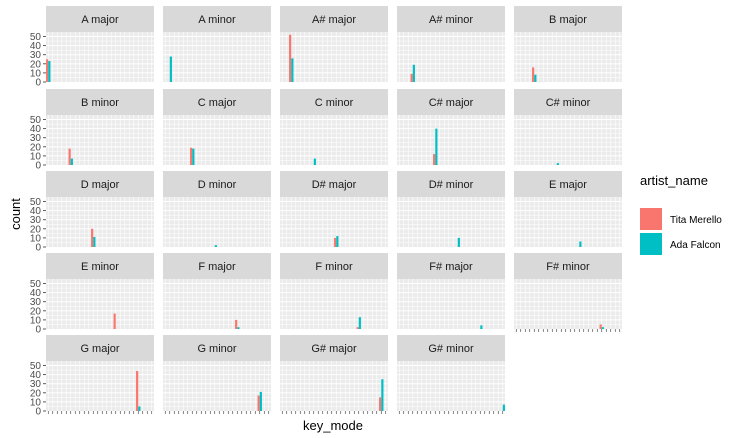 The image size is (750, 438). What do you see at coordinates (674, 180) in the screenshot?
I see `legend-title: artist_name` at bounding box center [674, 180].